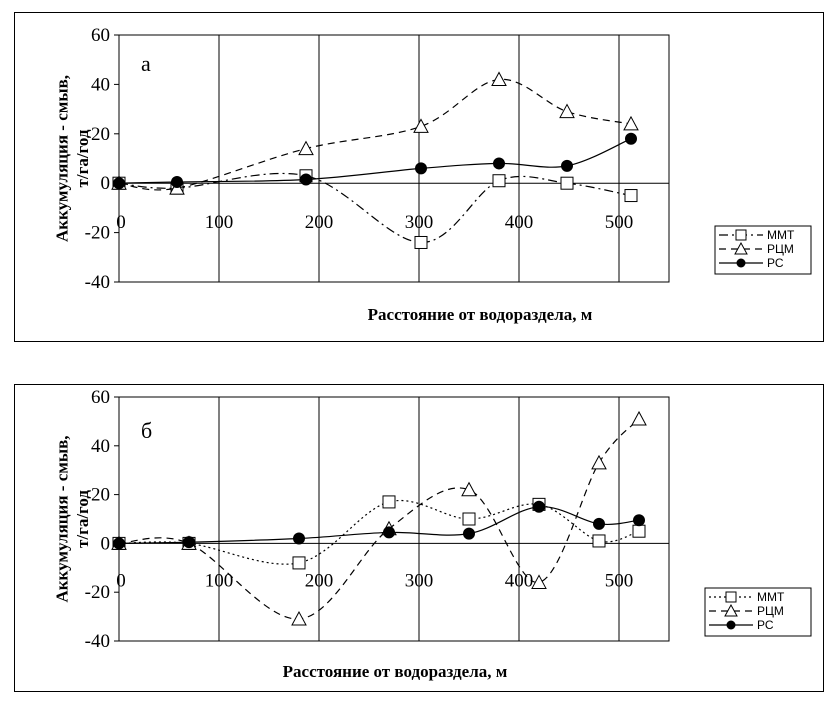  What do you see at coordinates (146, 63) in the screenshot?
I see `panel-label: а` at bounding box center [146, 63].